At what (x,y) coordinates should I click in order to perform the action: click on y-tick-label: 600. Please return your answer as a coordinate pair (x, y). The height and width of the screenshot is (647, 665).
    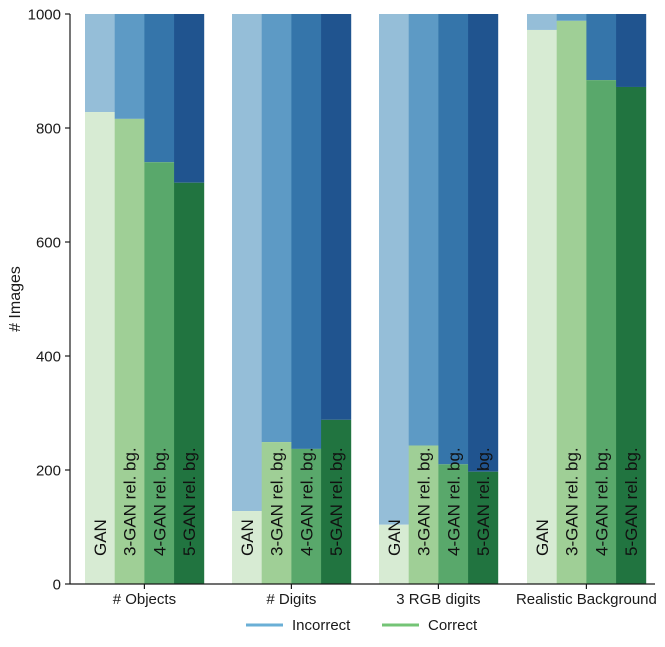
    Looking at the image, I should click on (48, 243).